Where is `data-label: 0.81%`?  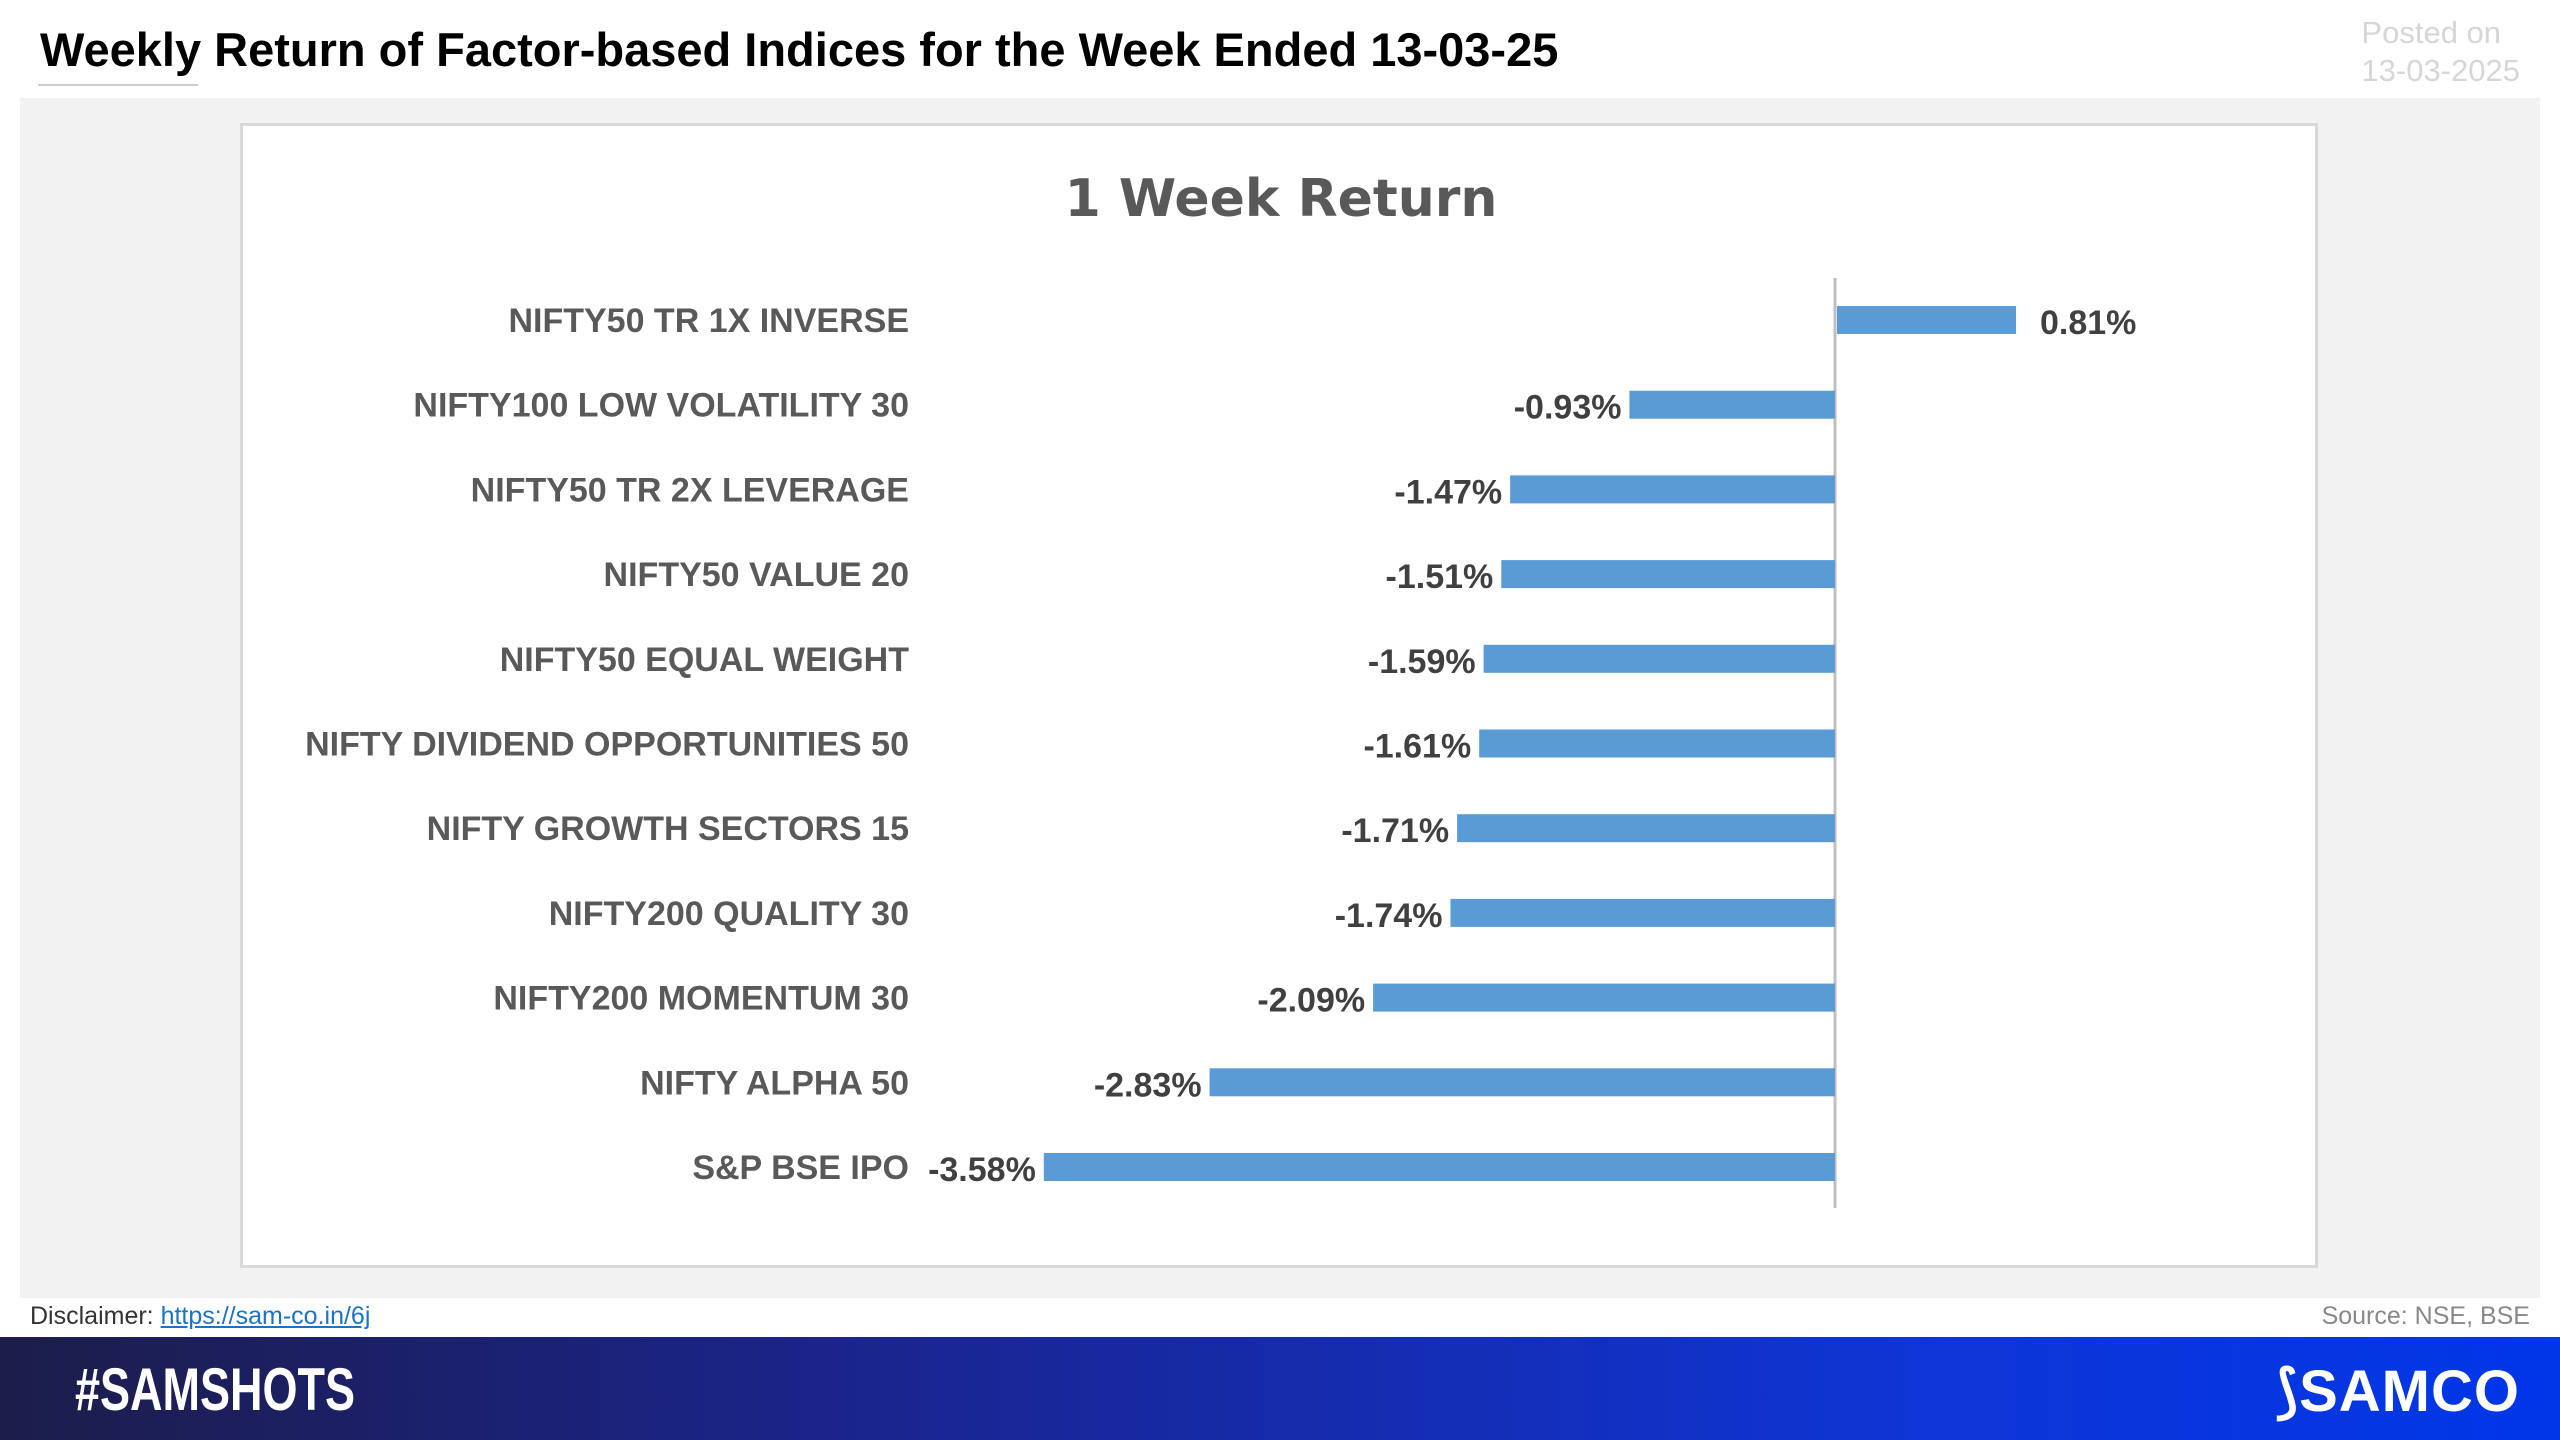 data-label: 0.81% is located at coordinates (2088, 323).